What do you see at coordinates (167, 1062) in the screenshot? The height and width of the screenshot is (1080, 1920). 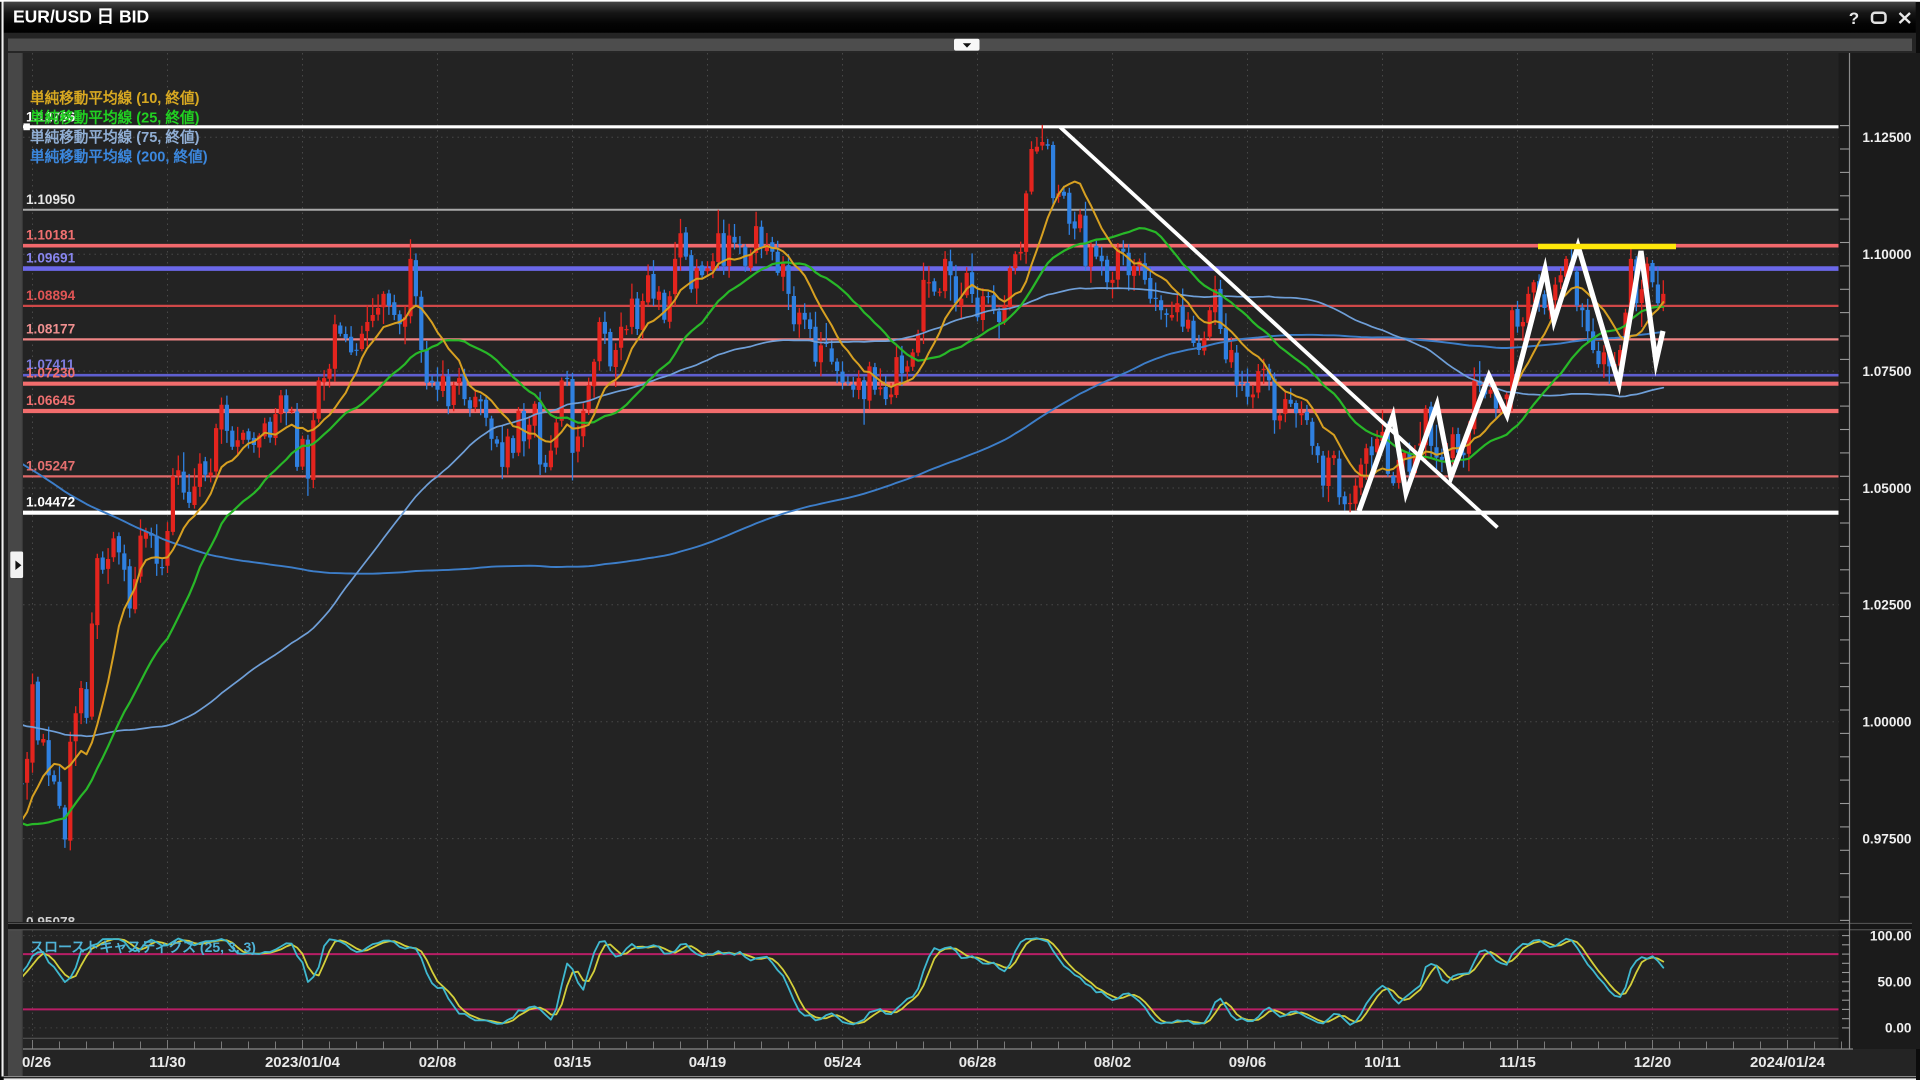 I see `svg-text: 11/30` at bounding box center [167, 1062].